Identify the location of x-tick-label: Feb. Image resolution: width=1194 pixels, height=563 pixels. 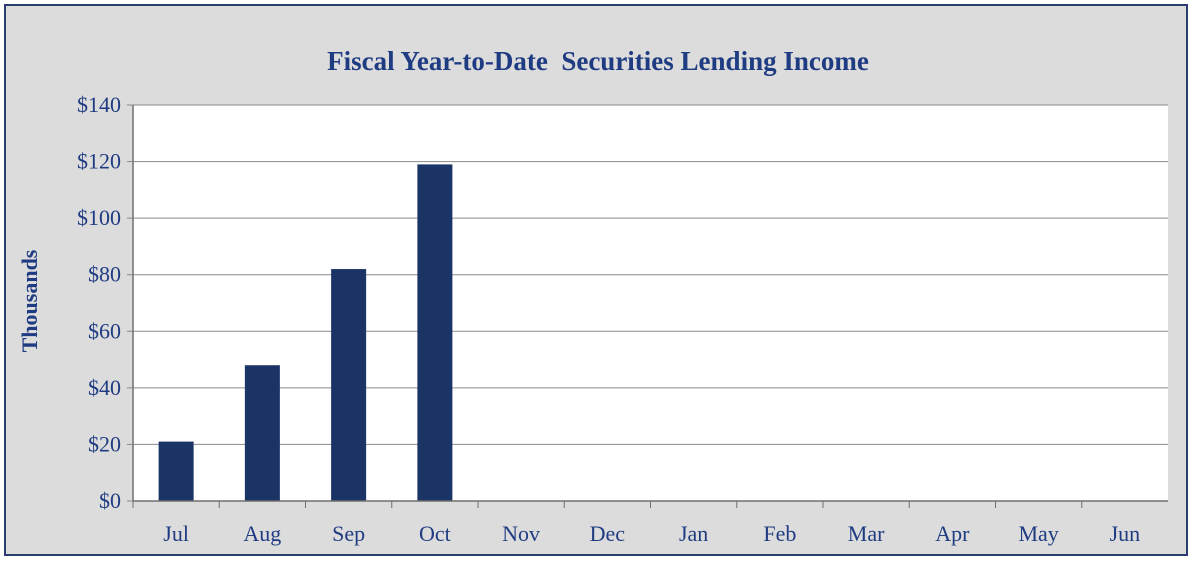
(779, 533).